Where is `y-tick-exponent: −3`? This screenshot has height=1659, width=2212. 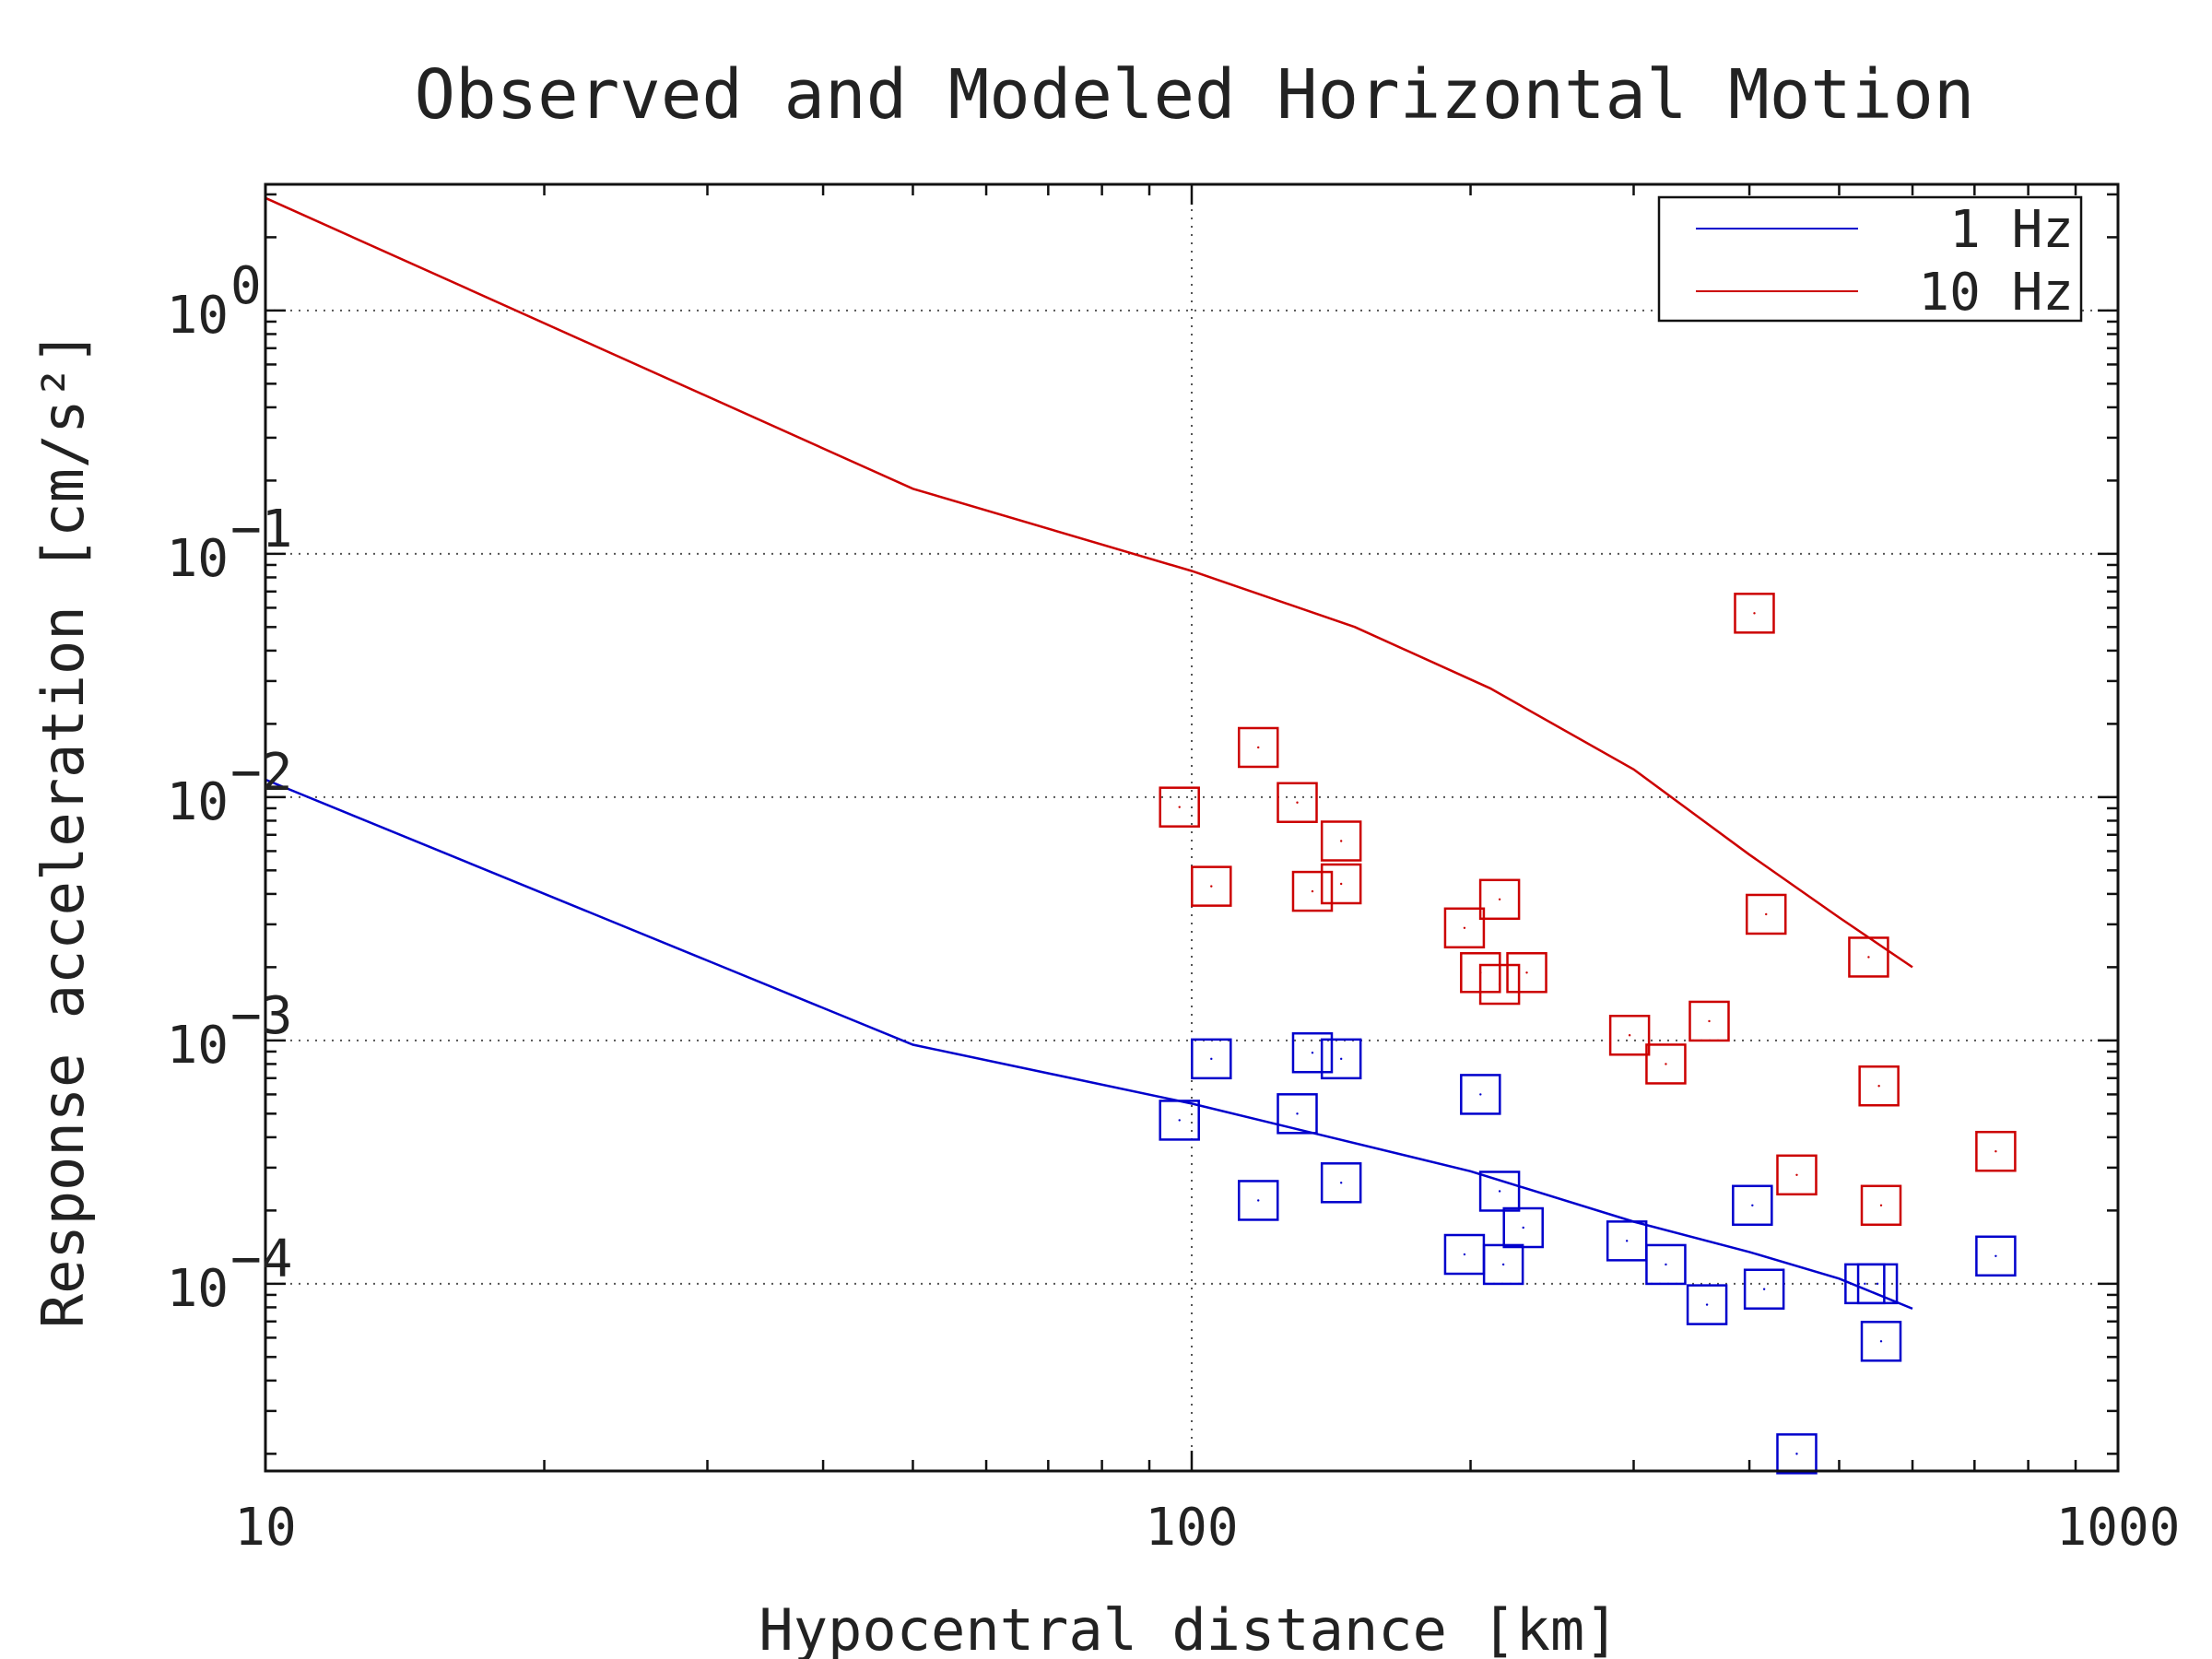
y-tick-exponent: −3 is located at coordinates (261, 1016).